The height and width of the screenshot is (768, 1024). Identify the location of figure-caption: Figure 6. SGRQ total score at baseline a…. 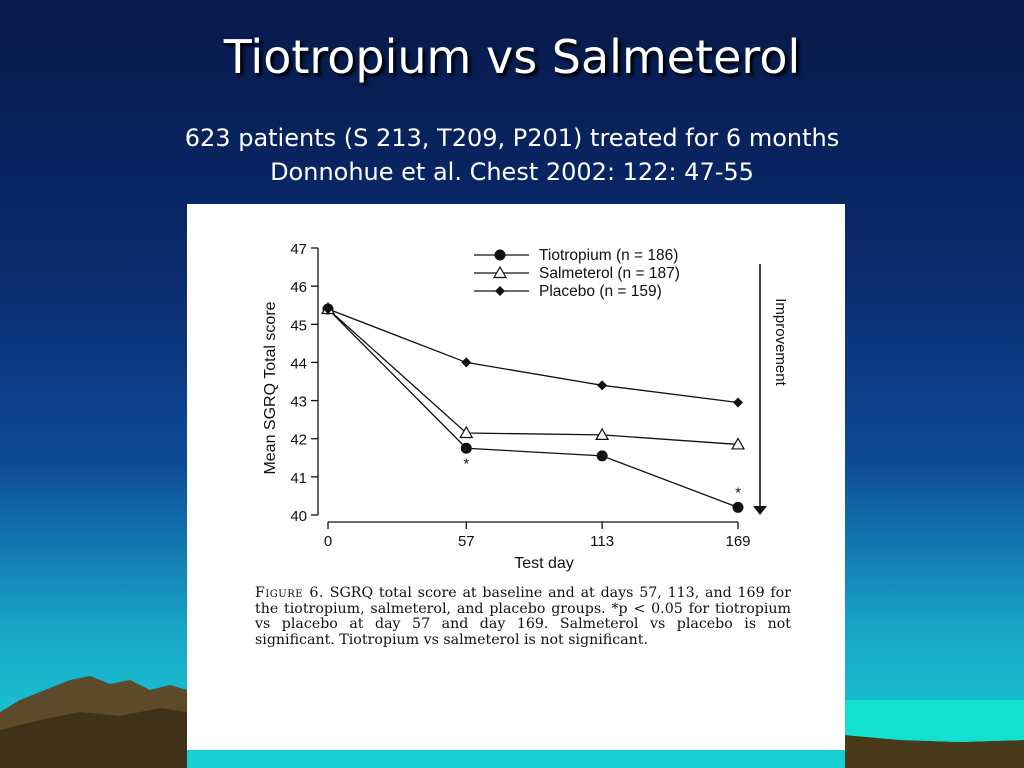
(523, 616).